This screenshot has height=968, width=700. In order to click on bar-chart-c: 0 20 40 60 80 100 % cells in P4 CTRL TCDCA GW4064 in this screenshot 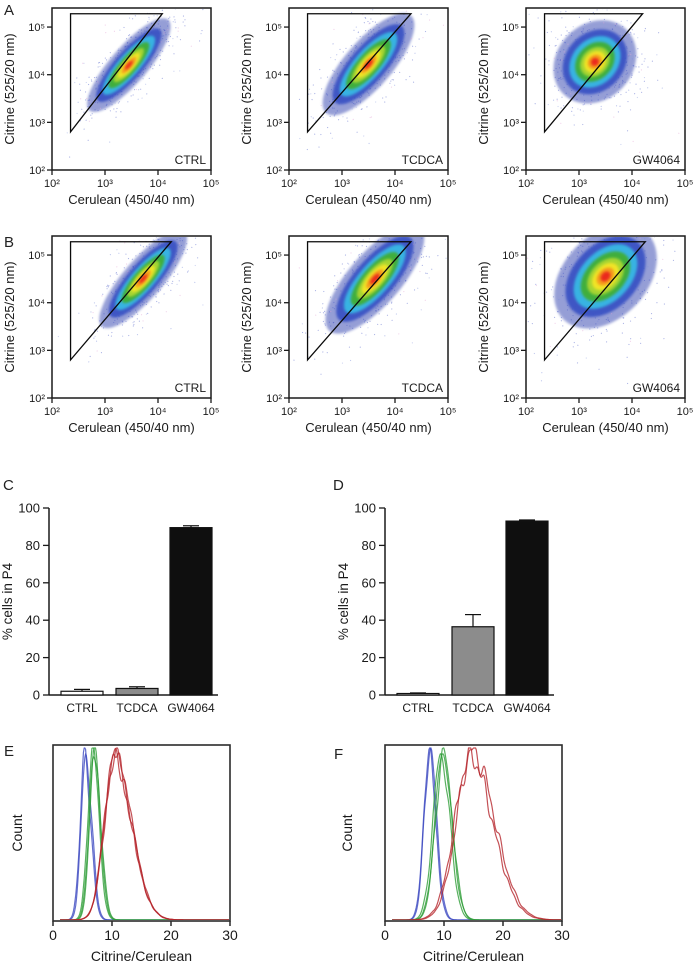, I will do `click(109, 608)`.